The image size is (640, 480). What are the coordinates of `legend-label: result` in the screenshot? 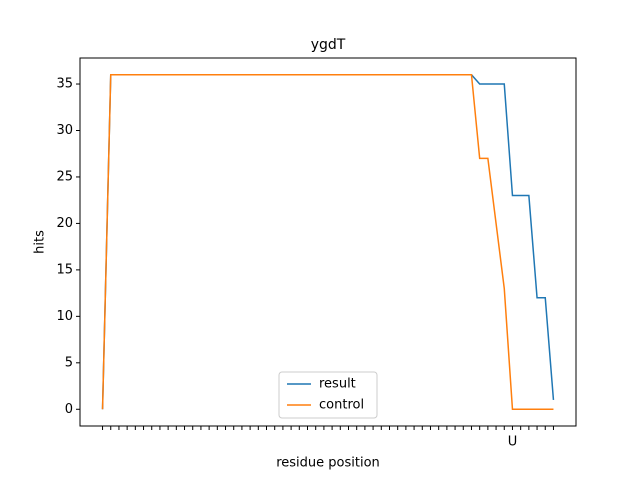 It's located at (337, 384).